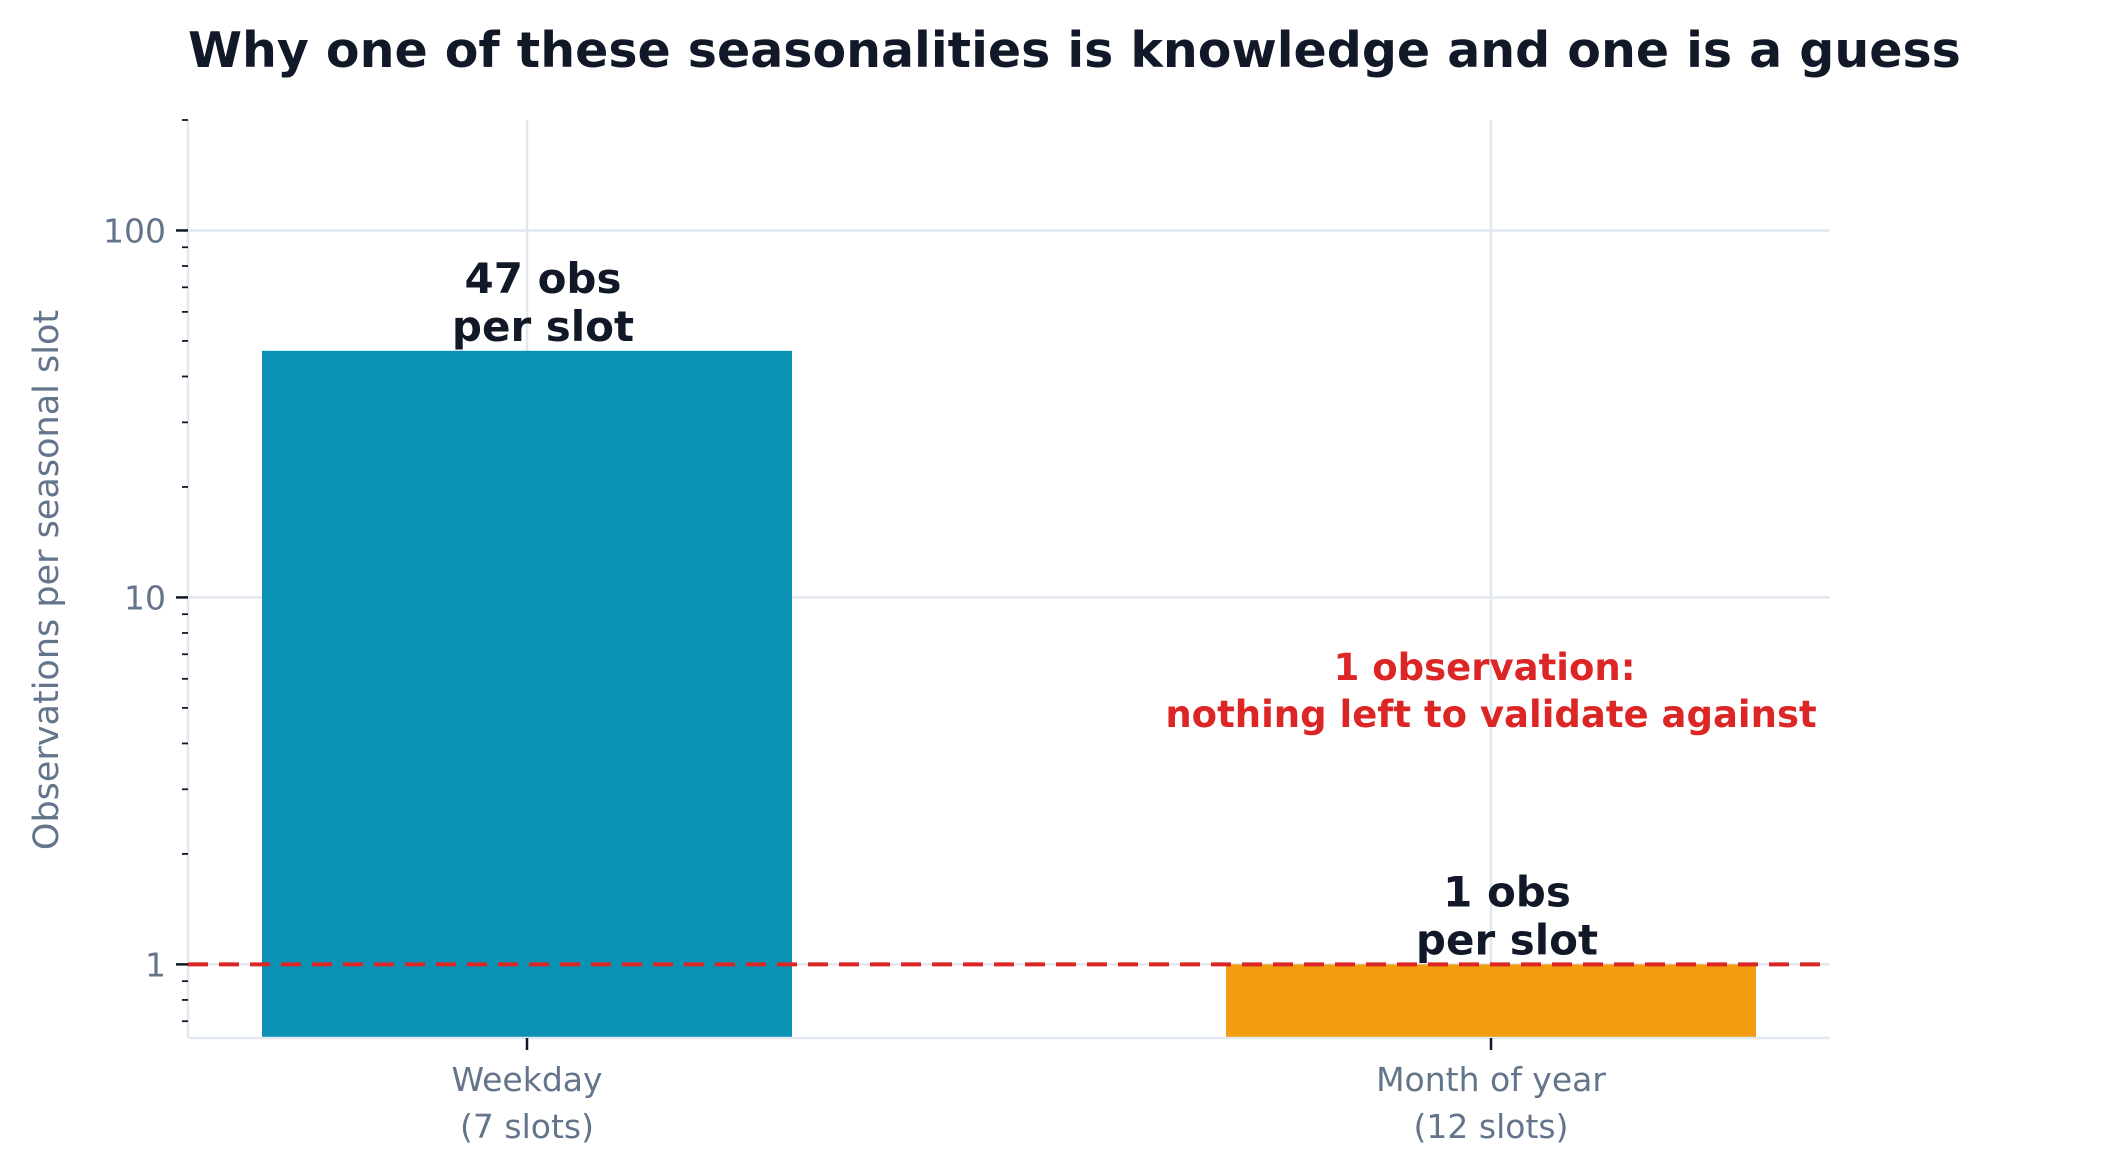 The image size is (2104, 1170). What do you see at coordinates (1485, 667) in the screenshot?
I see `annotation-line-1: 1 observation:` at bounding box center [1485, 667].